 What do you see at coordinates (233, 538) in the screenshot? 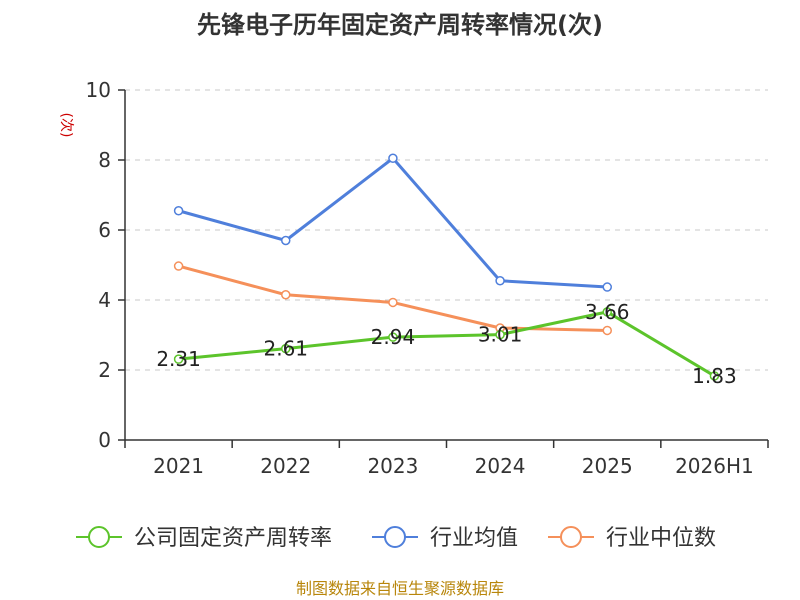
I see `legend-label: 公司固定资产周转率` at bounding box center [233, 538].